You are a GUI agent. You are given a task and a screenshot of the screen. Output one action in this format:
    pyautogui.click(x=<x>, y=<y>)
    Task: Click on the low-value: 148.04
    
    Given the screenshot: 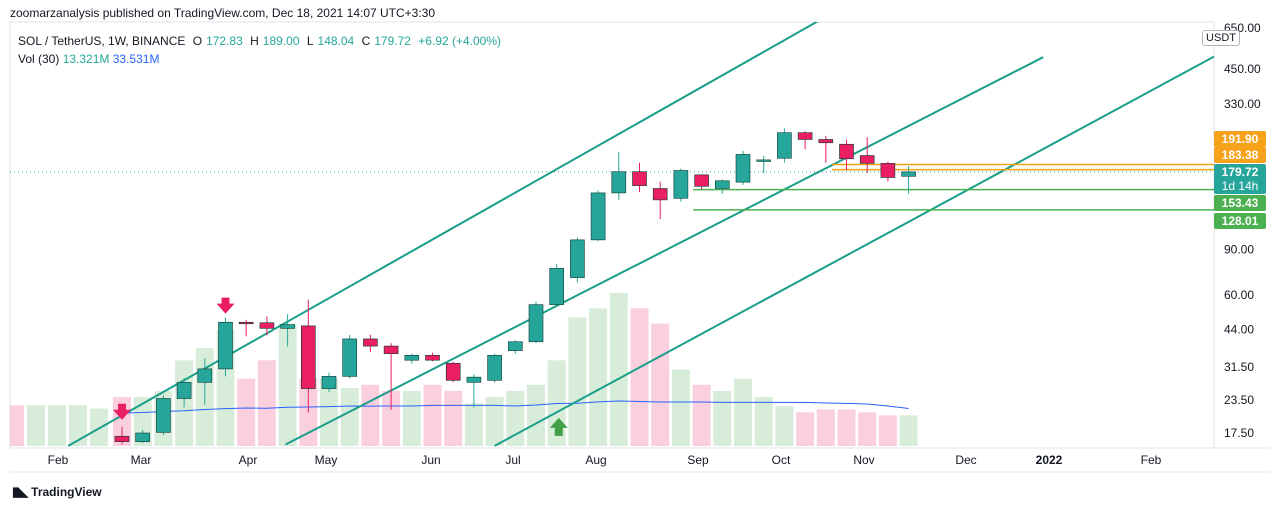 What is the action you would take?
    pyautogui.click(x=336, y=41)
    